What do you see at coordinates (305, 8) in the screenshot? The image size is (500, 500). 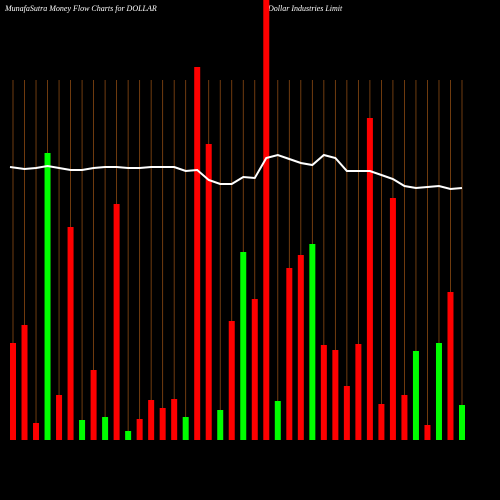 I see `chart-subtitle: Dollar Industries Limit` at bounding box center [305, 8].